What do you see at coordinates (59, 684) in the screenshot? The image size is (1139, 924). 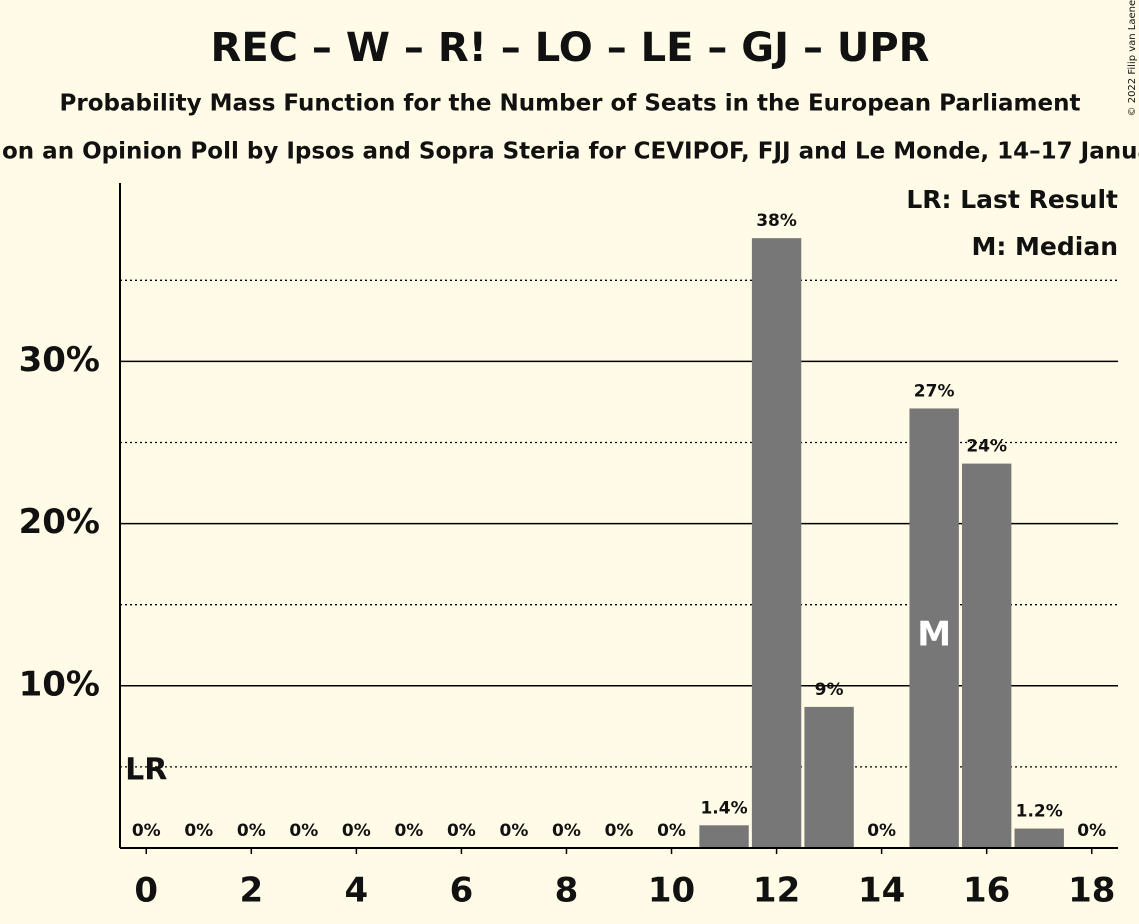 I see `y-tick-label: 10%` at bounding box center [59, 684].